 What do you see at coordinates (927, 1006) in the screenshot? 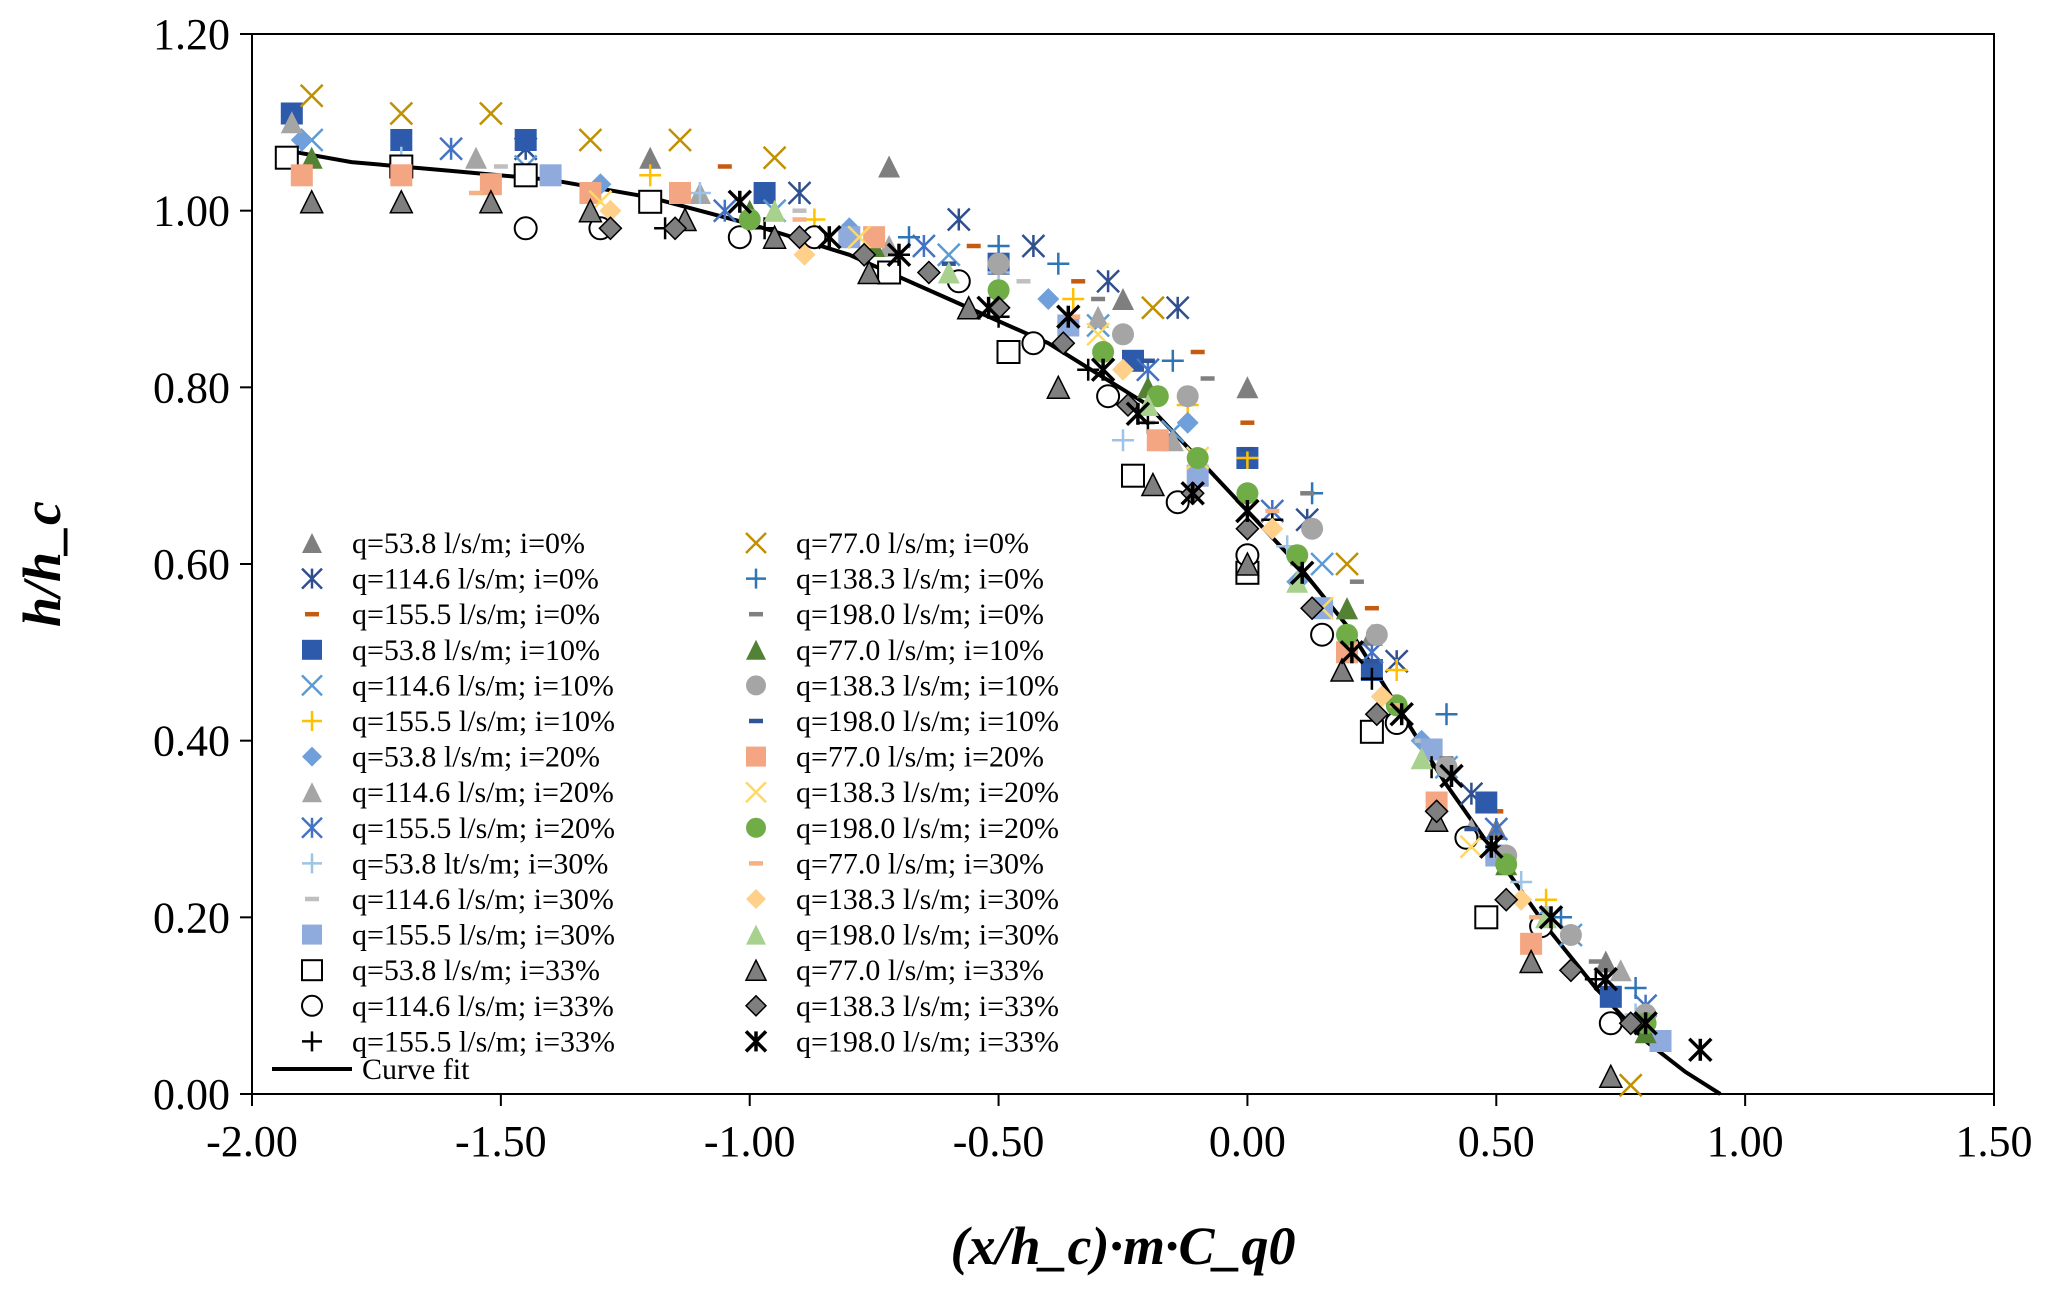
I see `legend-label: q=138.3 l/s/m; i=33%` at bounding box center [927, 1006].